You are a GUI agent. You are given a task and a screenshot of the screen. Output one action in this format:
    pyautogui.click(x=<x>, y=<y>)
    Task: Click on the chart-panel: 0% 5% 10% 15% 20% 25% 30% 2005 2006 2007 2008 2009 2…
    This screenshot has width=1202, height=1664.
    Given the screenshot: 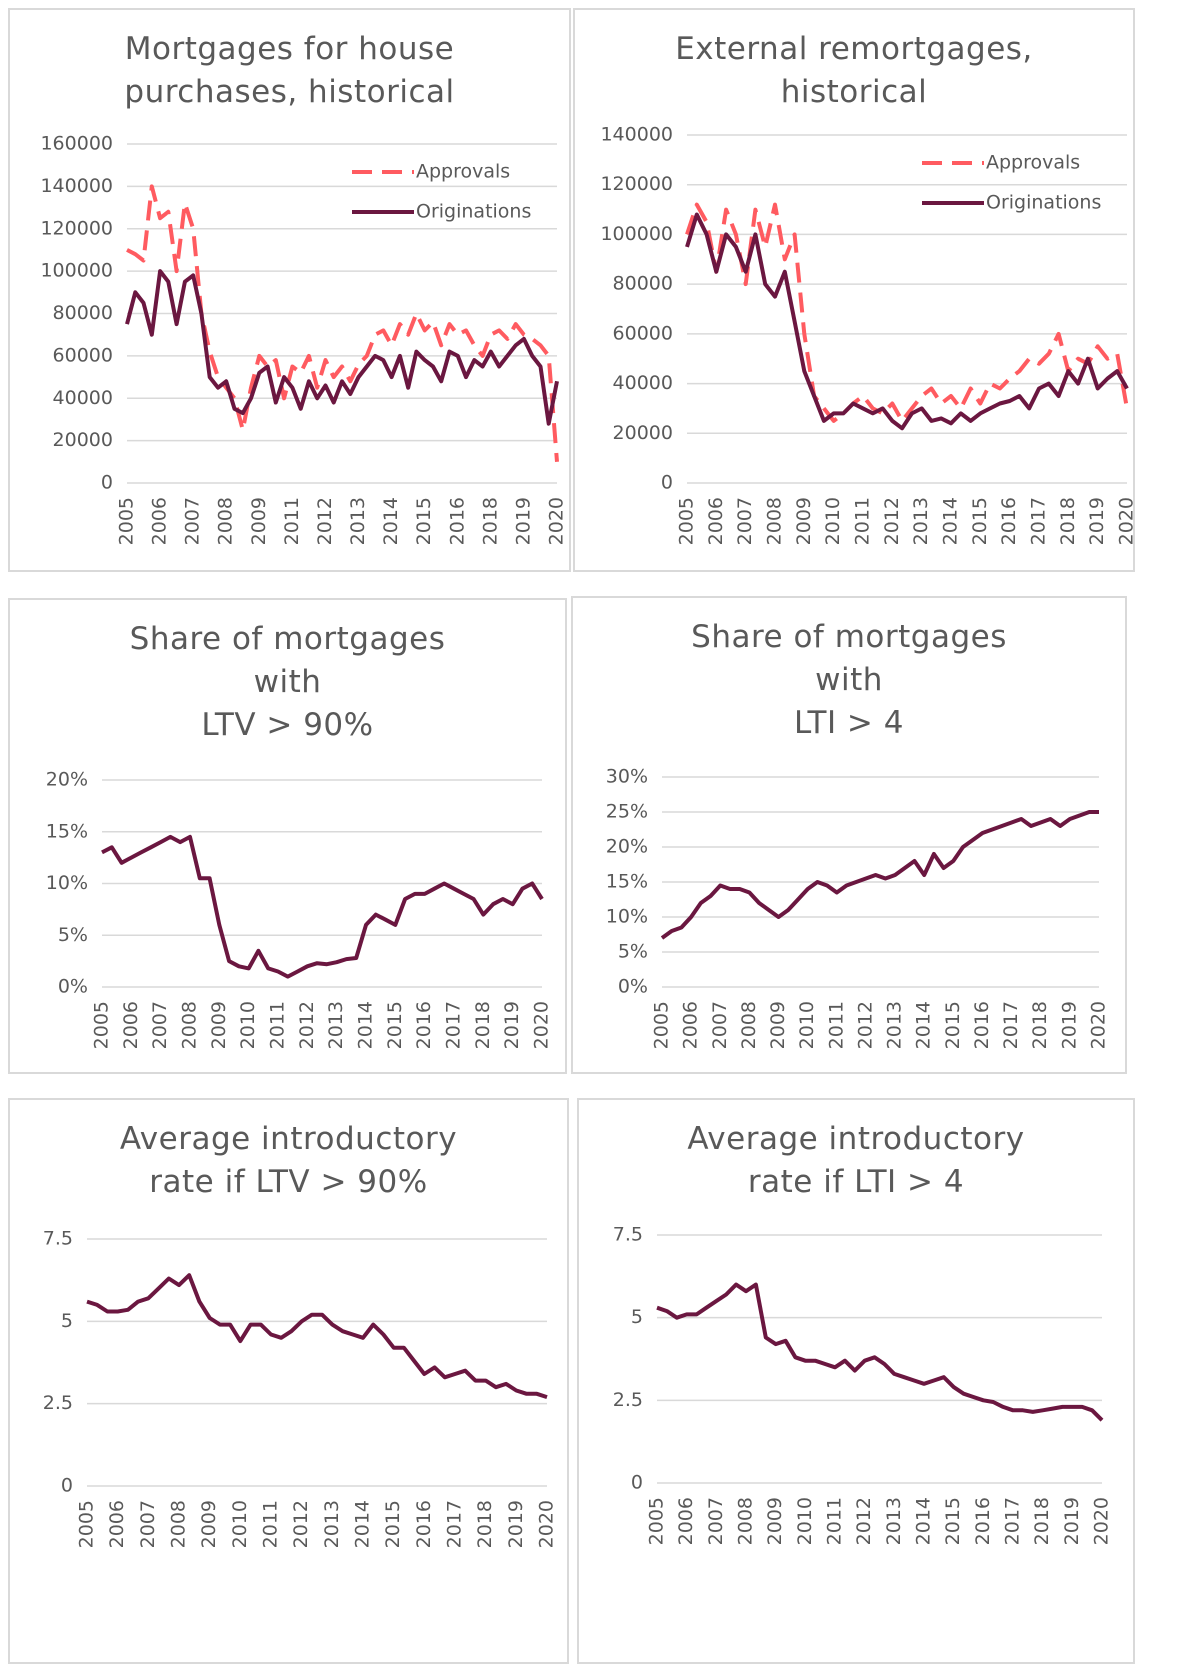 What is the action you would take?
    pyautogui.click(x=849, y=835)
    